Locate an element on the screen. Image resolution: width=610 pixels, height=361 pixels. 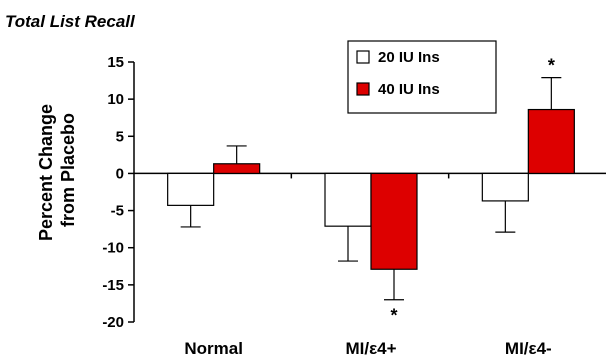
y-axis-ticks: 15 10 5 0 -5 -10 -15 -20 is located at coordinates (118, 192).